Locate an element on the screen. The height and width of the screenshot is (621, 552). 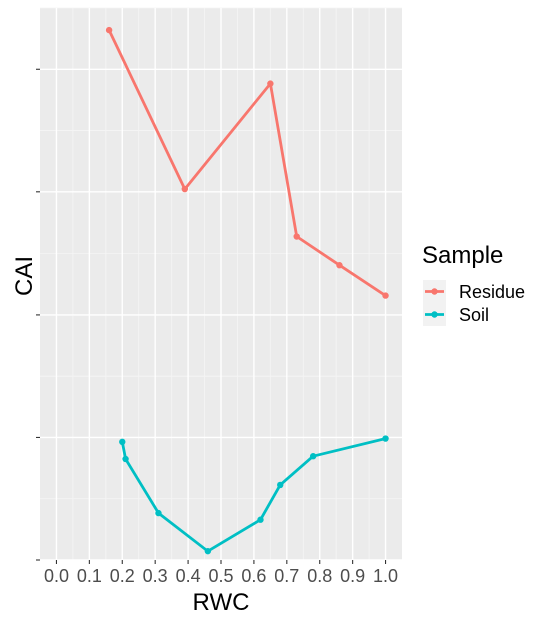
x-tick-label: 1.0 is located at coordinates (385, 576).